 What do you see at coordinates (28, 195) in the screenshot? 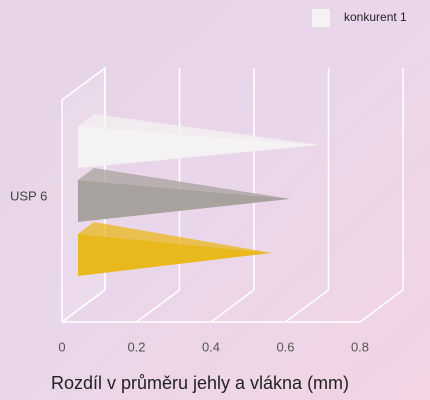
I see `y-tick-label: USP 6` at bounding box center [28, 195].